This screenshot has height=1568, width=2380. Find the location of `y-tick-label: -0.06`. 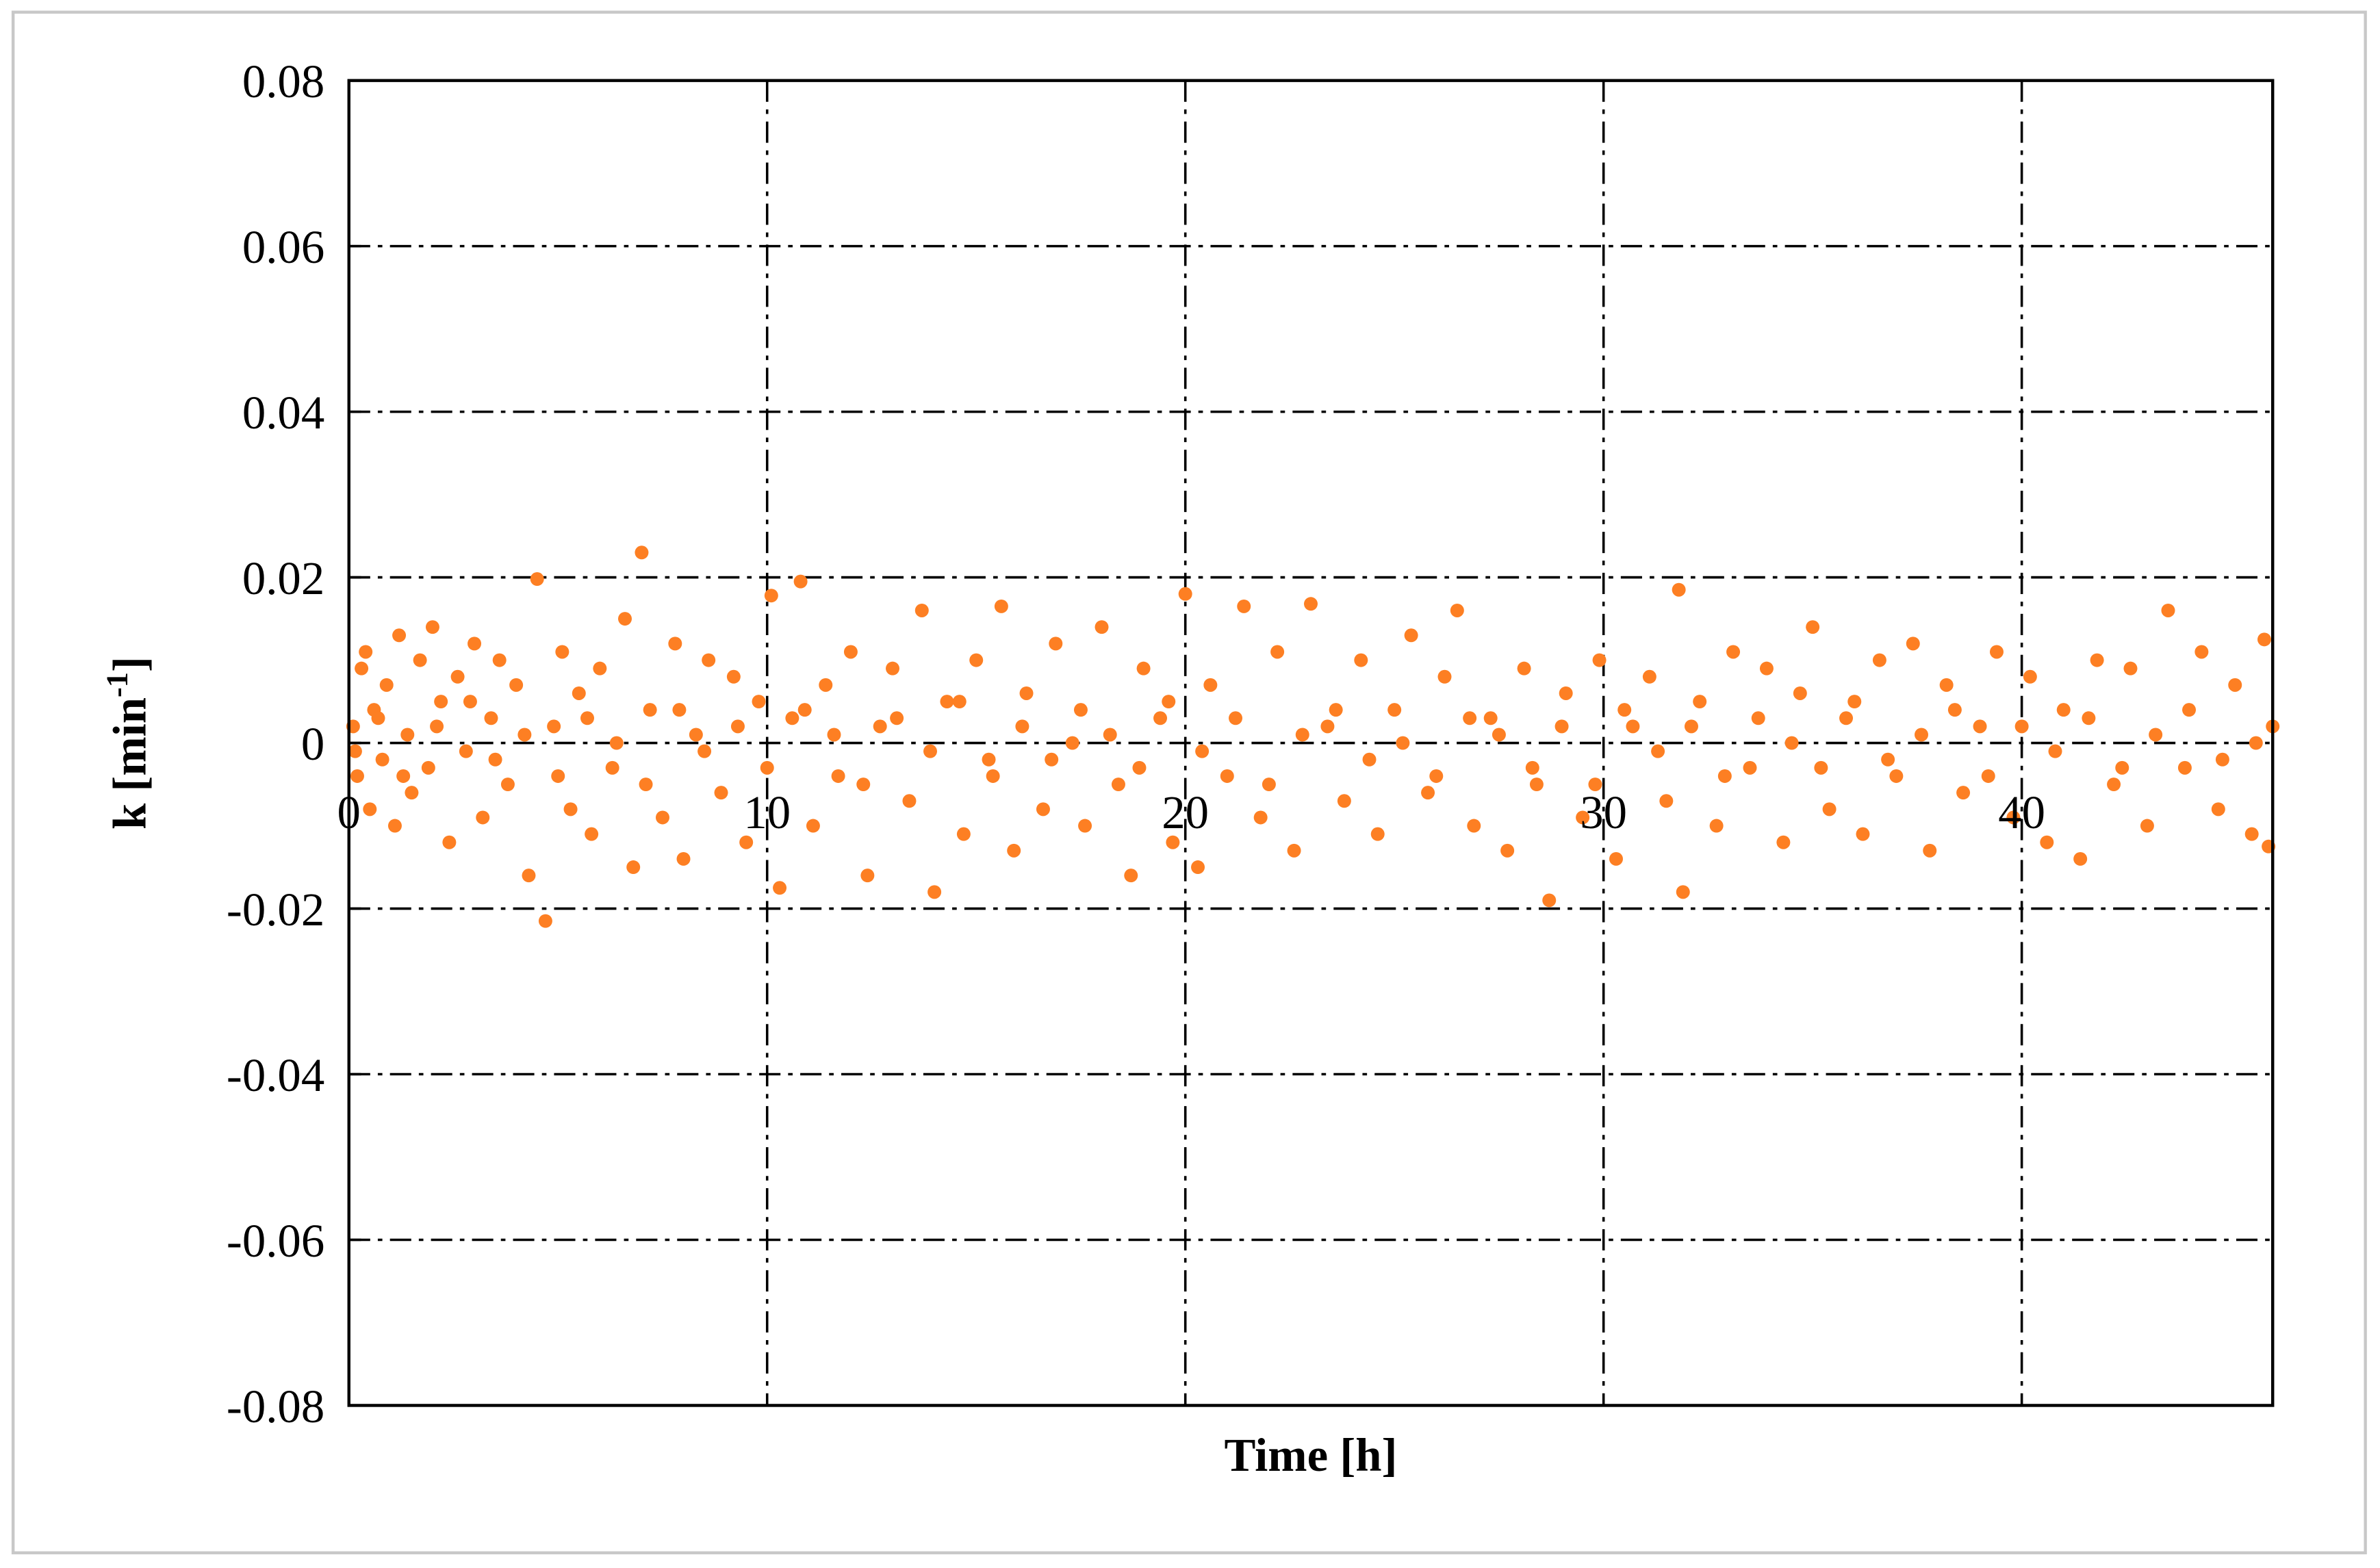

y-tick-label: -0.06 is located at coordinates (275, 1241).